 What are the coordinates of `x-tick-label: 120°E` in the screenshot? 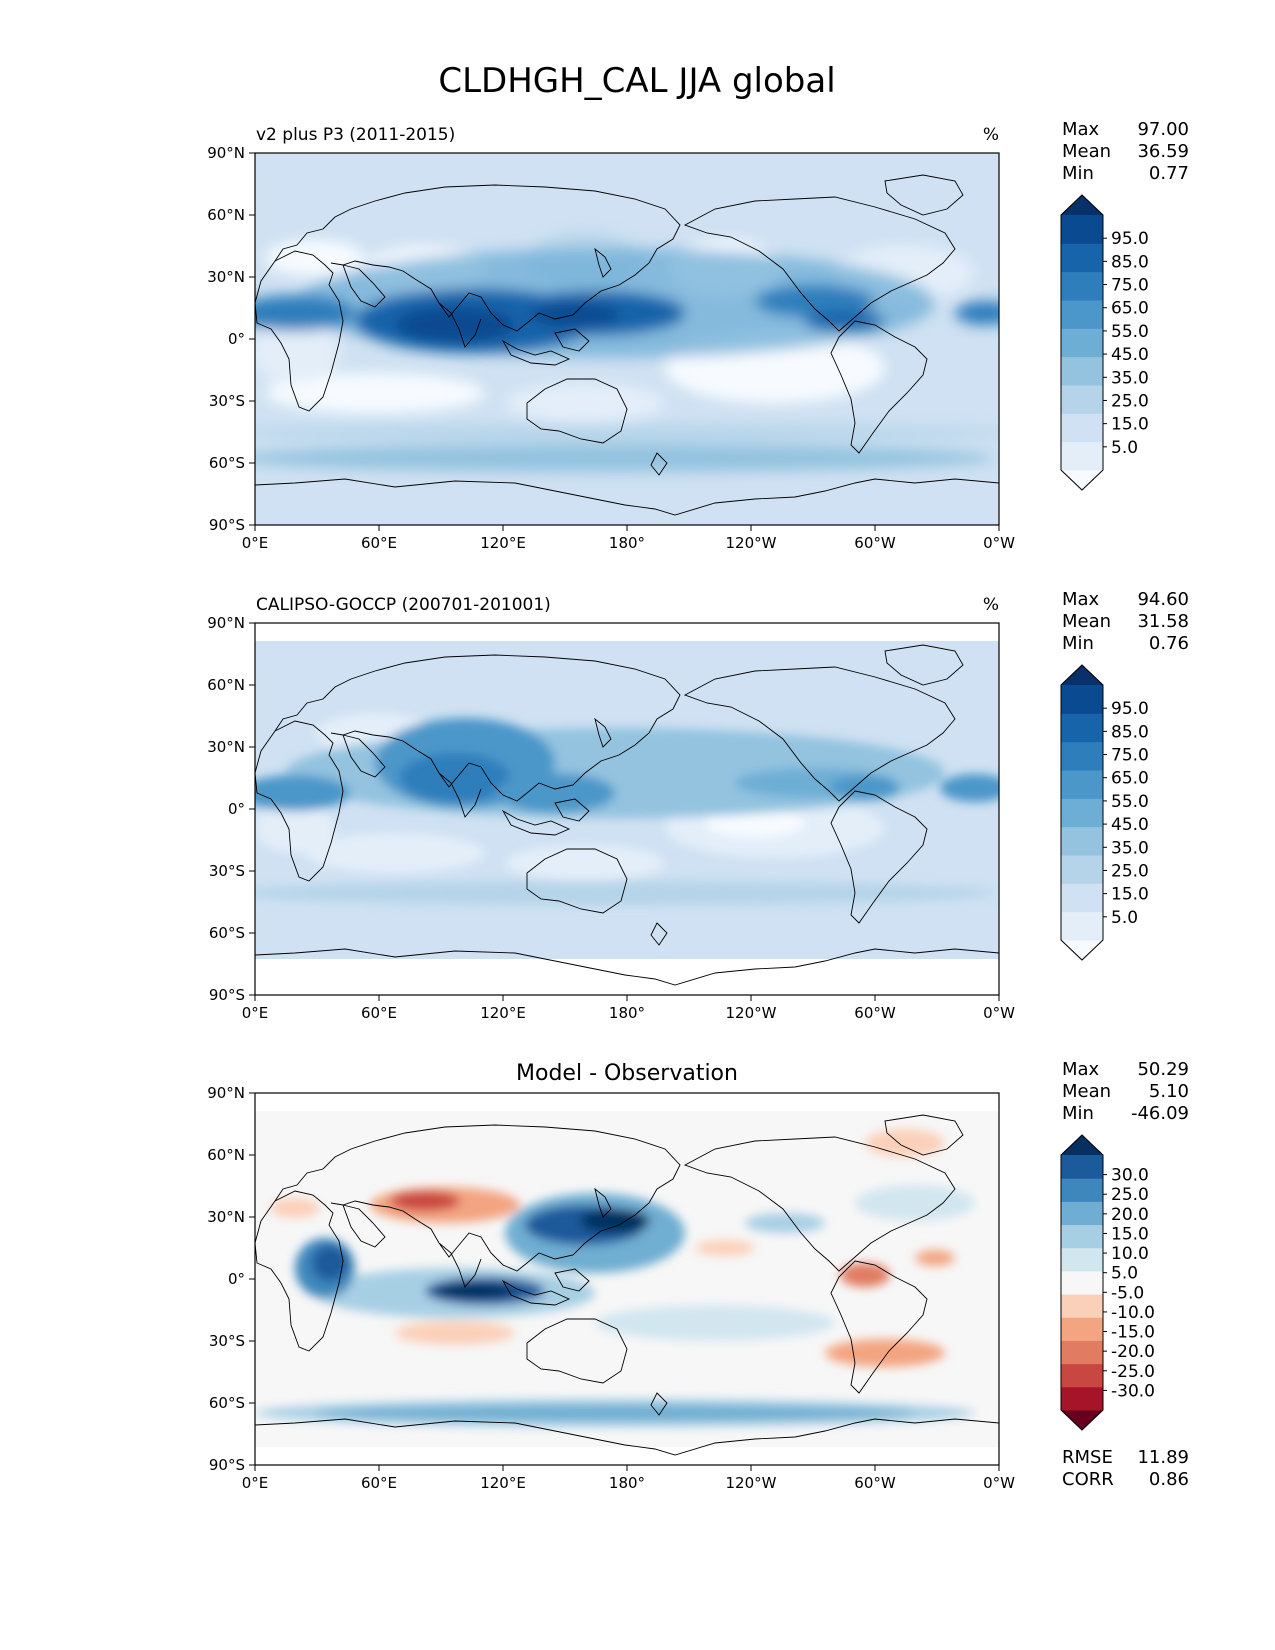 It's located at (503, 543).